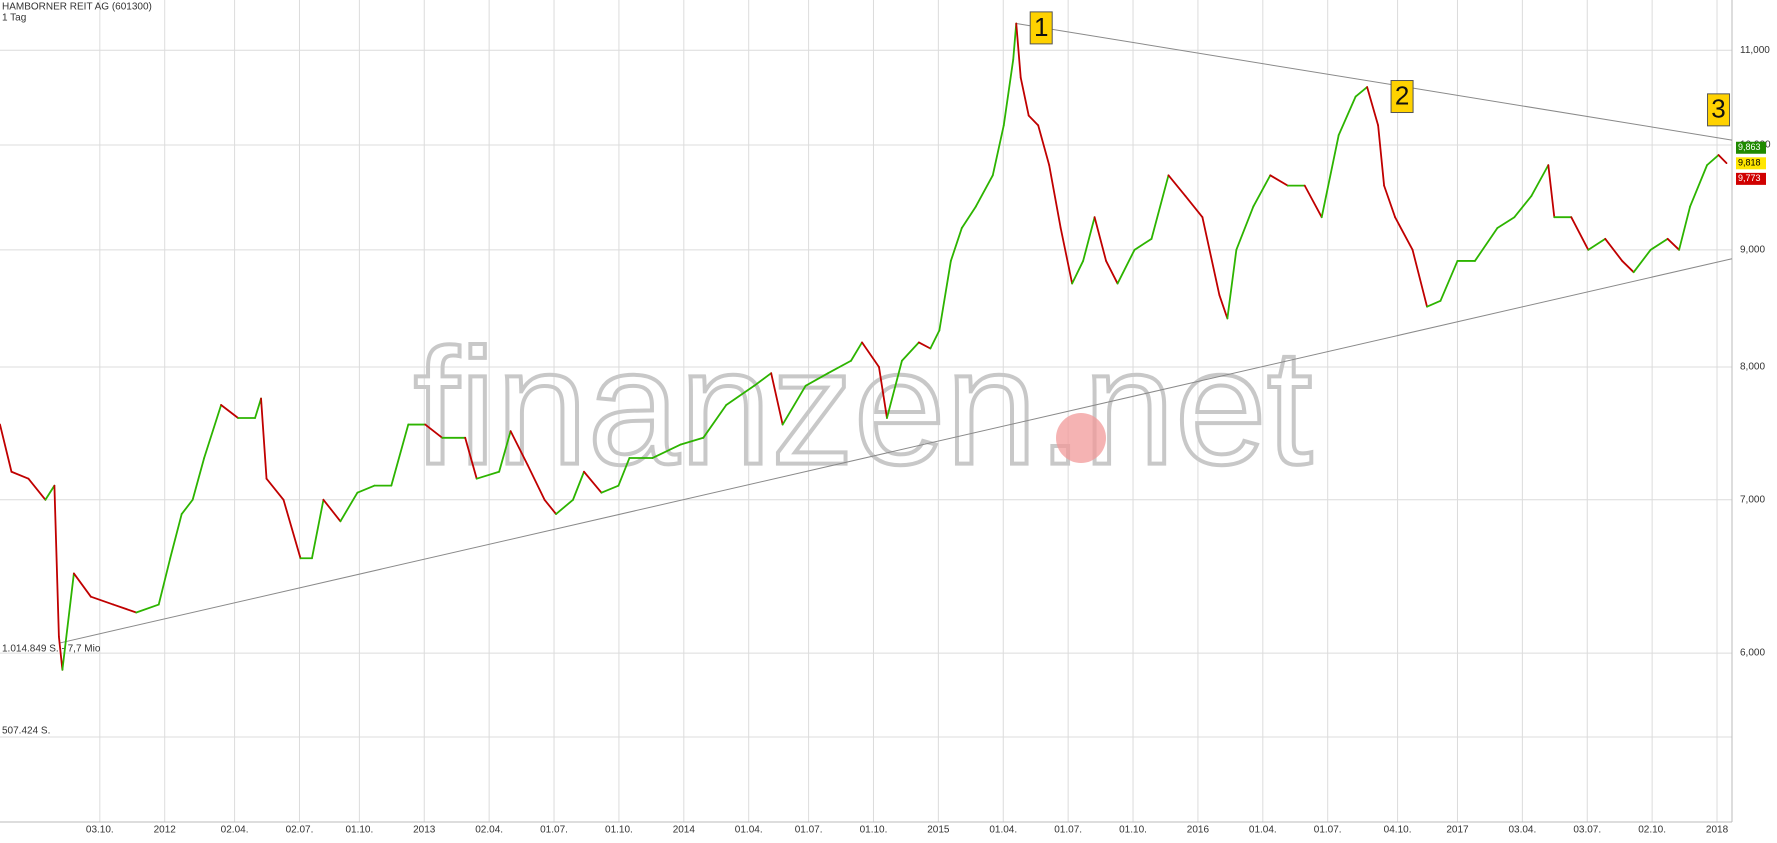 This screenshot has width=1777, height=843. I want to click on x-tick-label: 02.07., so click(300, 830).